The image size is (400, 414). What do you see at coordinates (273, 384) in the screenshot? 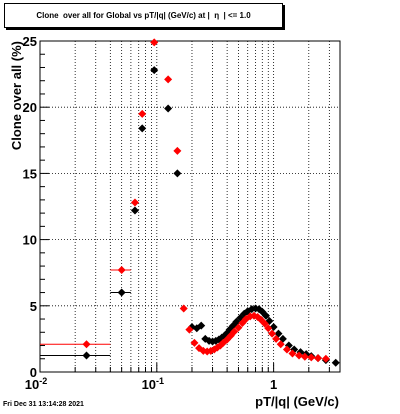
I see `x-tick-label: 1` at bounding box center [273, 384].